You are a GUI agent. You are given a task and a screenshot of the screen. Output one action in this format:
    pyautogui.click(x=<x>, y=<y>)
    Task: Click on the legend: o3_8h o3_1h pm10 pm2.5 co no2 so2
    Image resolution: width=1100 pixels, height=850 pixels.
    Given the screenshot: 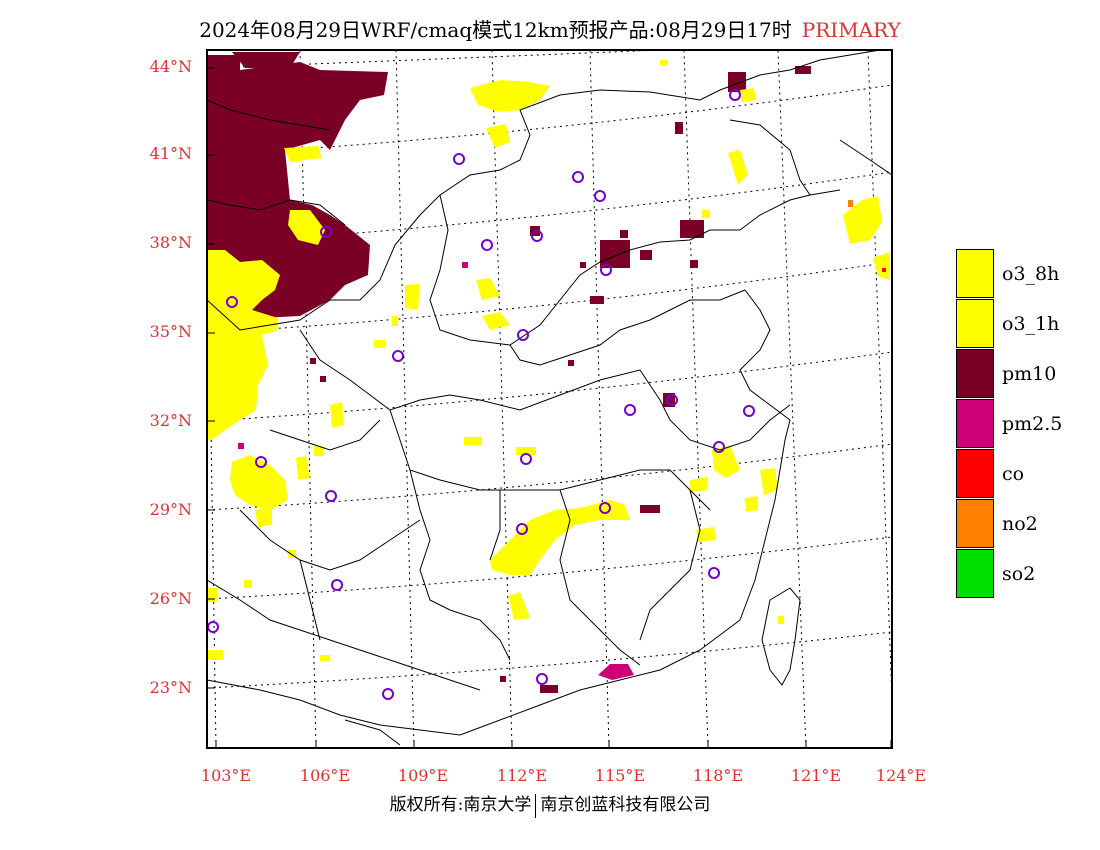 What is the action you would take?
    pyautogui.click(x=1028, y=424)
    